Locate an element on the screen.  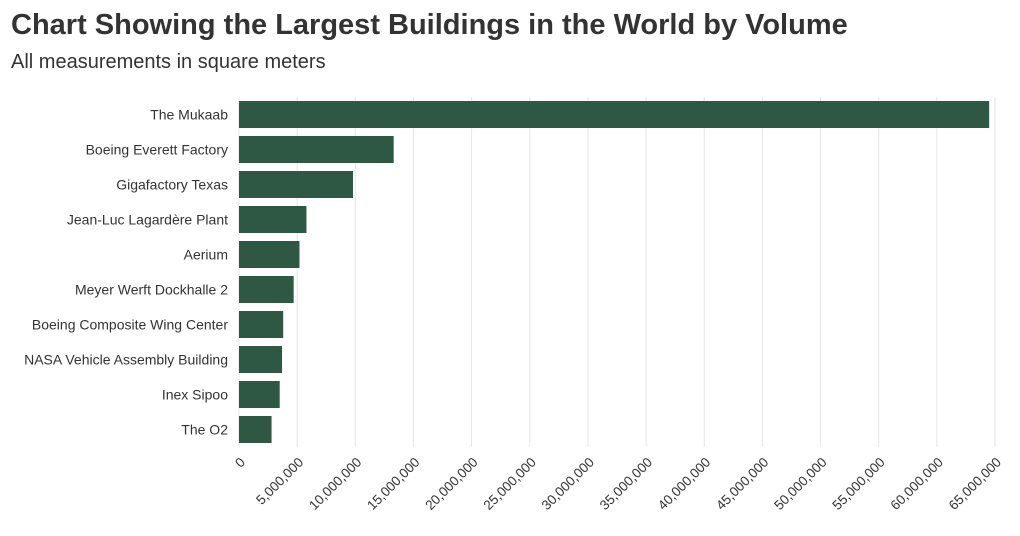
category-label: Aerium is located at coordinates (206, 255).